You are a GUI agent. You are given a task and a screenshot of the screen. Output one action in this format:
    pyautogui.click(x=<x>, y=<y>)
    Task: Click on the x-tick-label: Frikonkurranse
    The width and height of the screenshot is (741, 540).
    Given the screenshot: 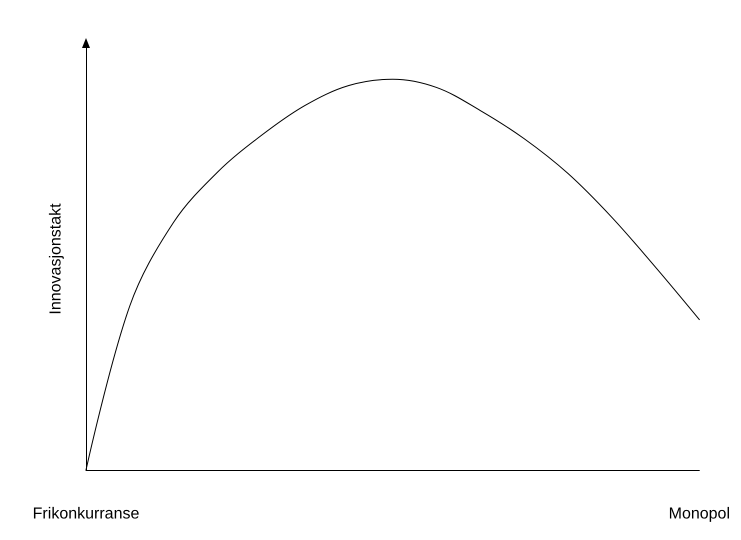 What is the action you would take?
    pyautogui.click(x=86, y=514)
    